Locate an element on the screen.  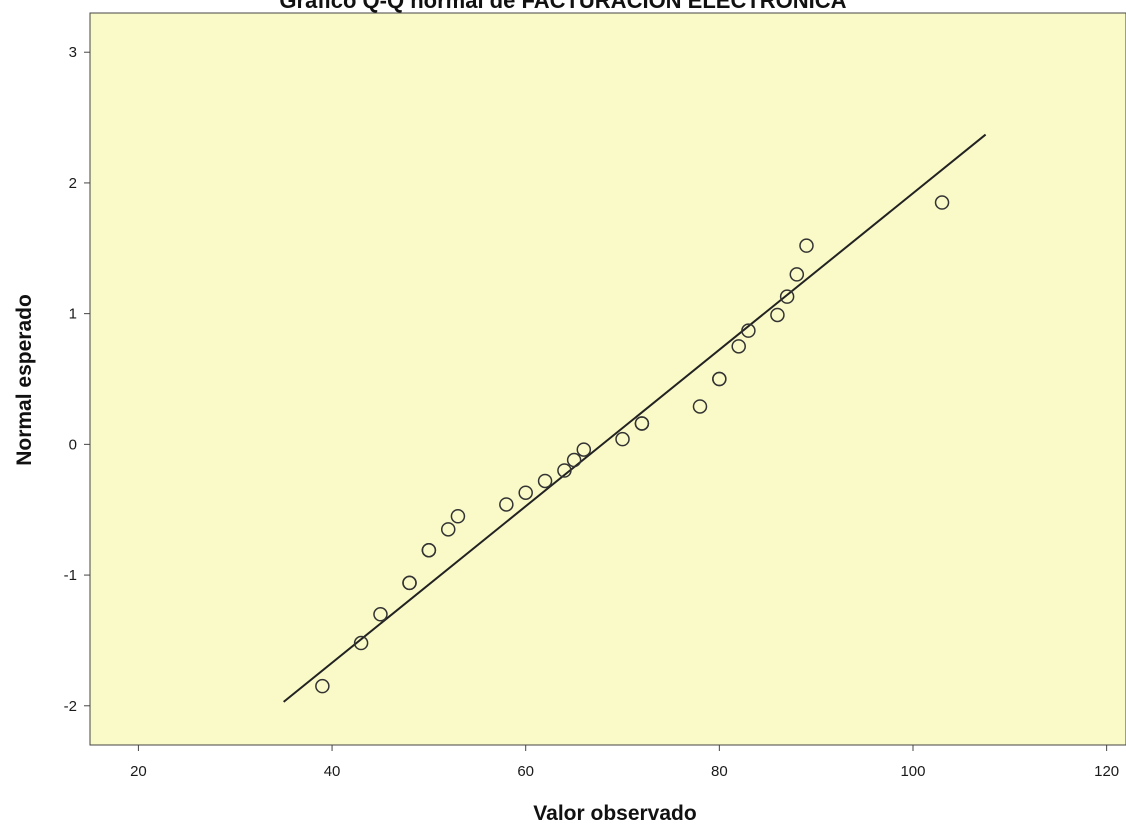
x-tick-label: 80 is located at coordinates (719, 771).